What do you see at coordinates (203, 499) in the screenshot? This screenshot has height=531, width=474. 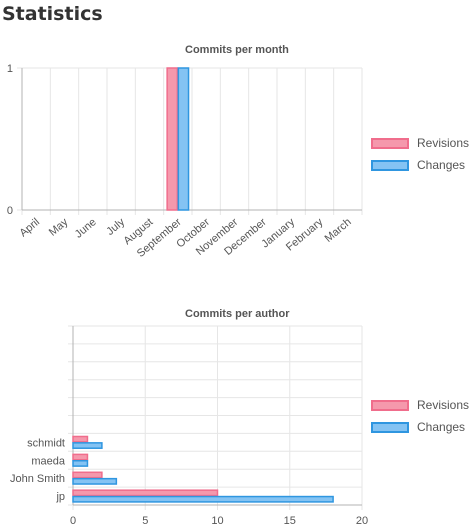 I see `bar-changes-jp` at bounding box center [203, 499].